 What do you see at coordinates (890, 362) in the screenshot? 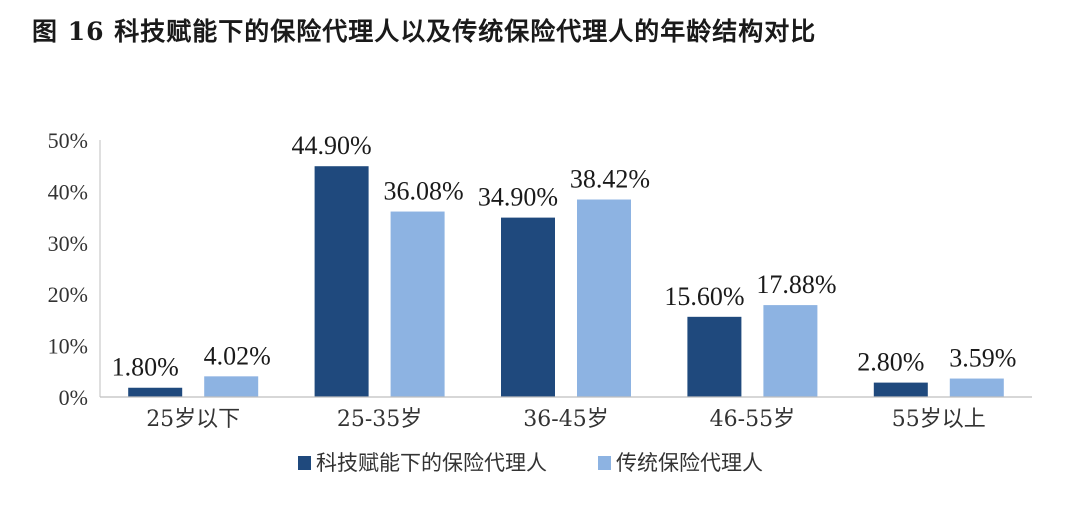
I see `data-label: 2.80%` at bounding box center [890, 362].